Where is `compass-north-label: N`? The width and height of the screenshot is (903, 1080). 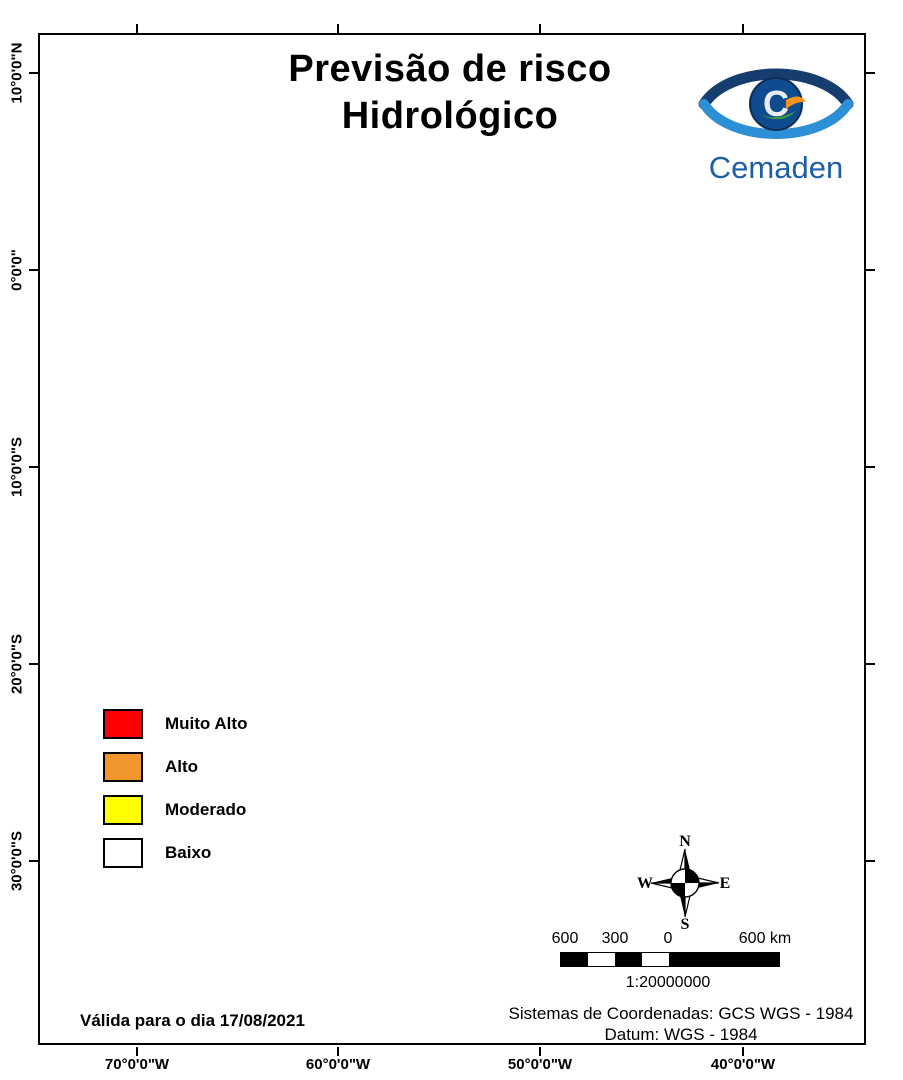
compass-north-label: N is located at coordinates (685, 841).